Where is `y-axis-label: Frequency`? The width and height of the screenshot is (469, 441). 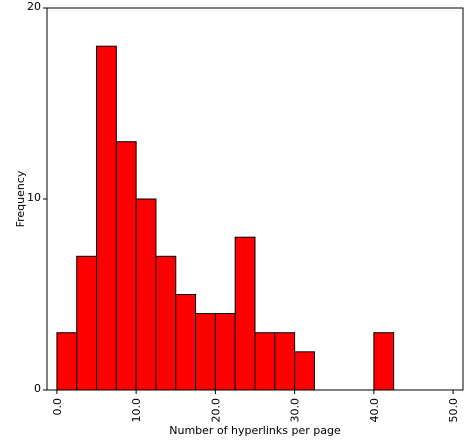
y-axis-label: Frequency is located at coordinates (20, 198).